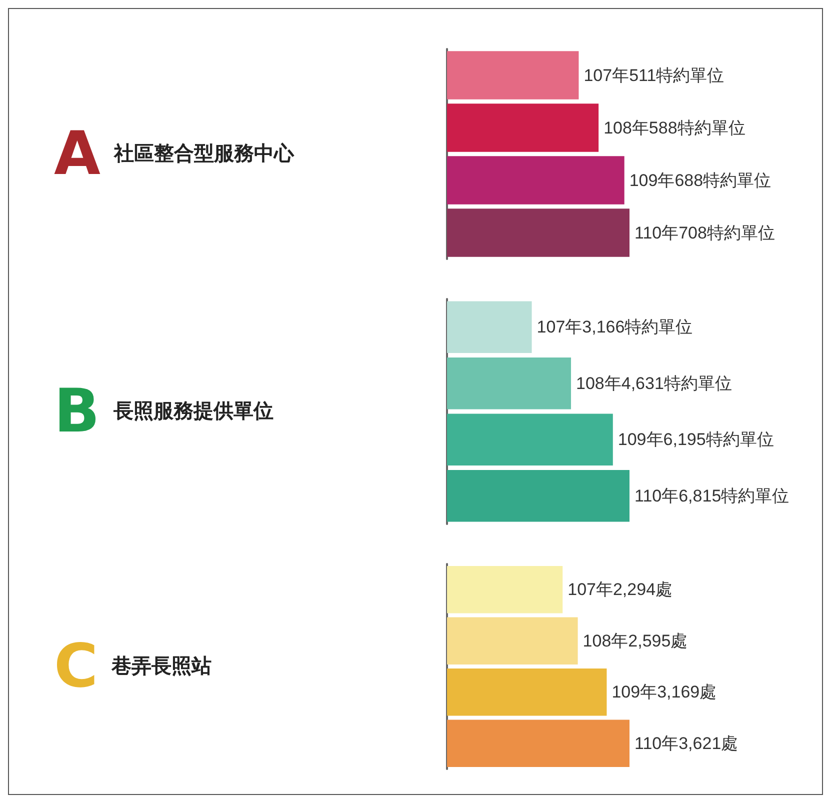 The width and height of the screenshot is (833, 805). What do you see at coordinates (664, 692) in the screenshot?
I see `data-label: 109年3,169處` at bounding box center [664, 692].